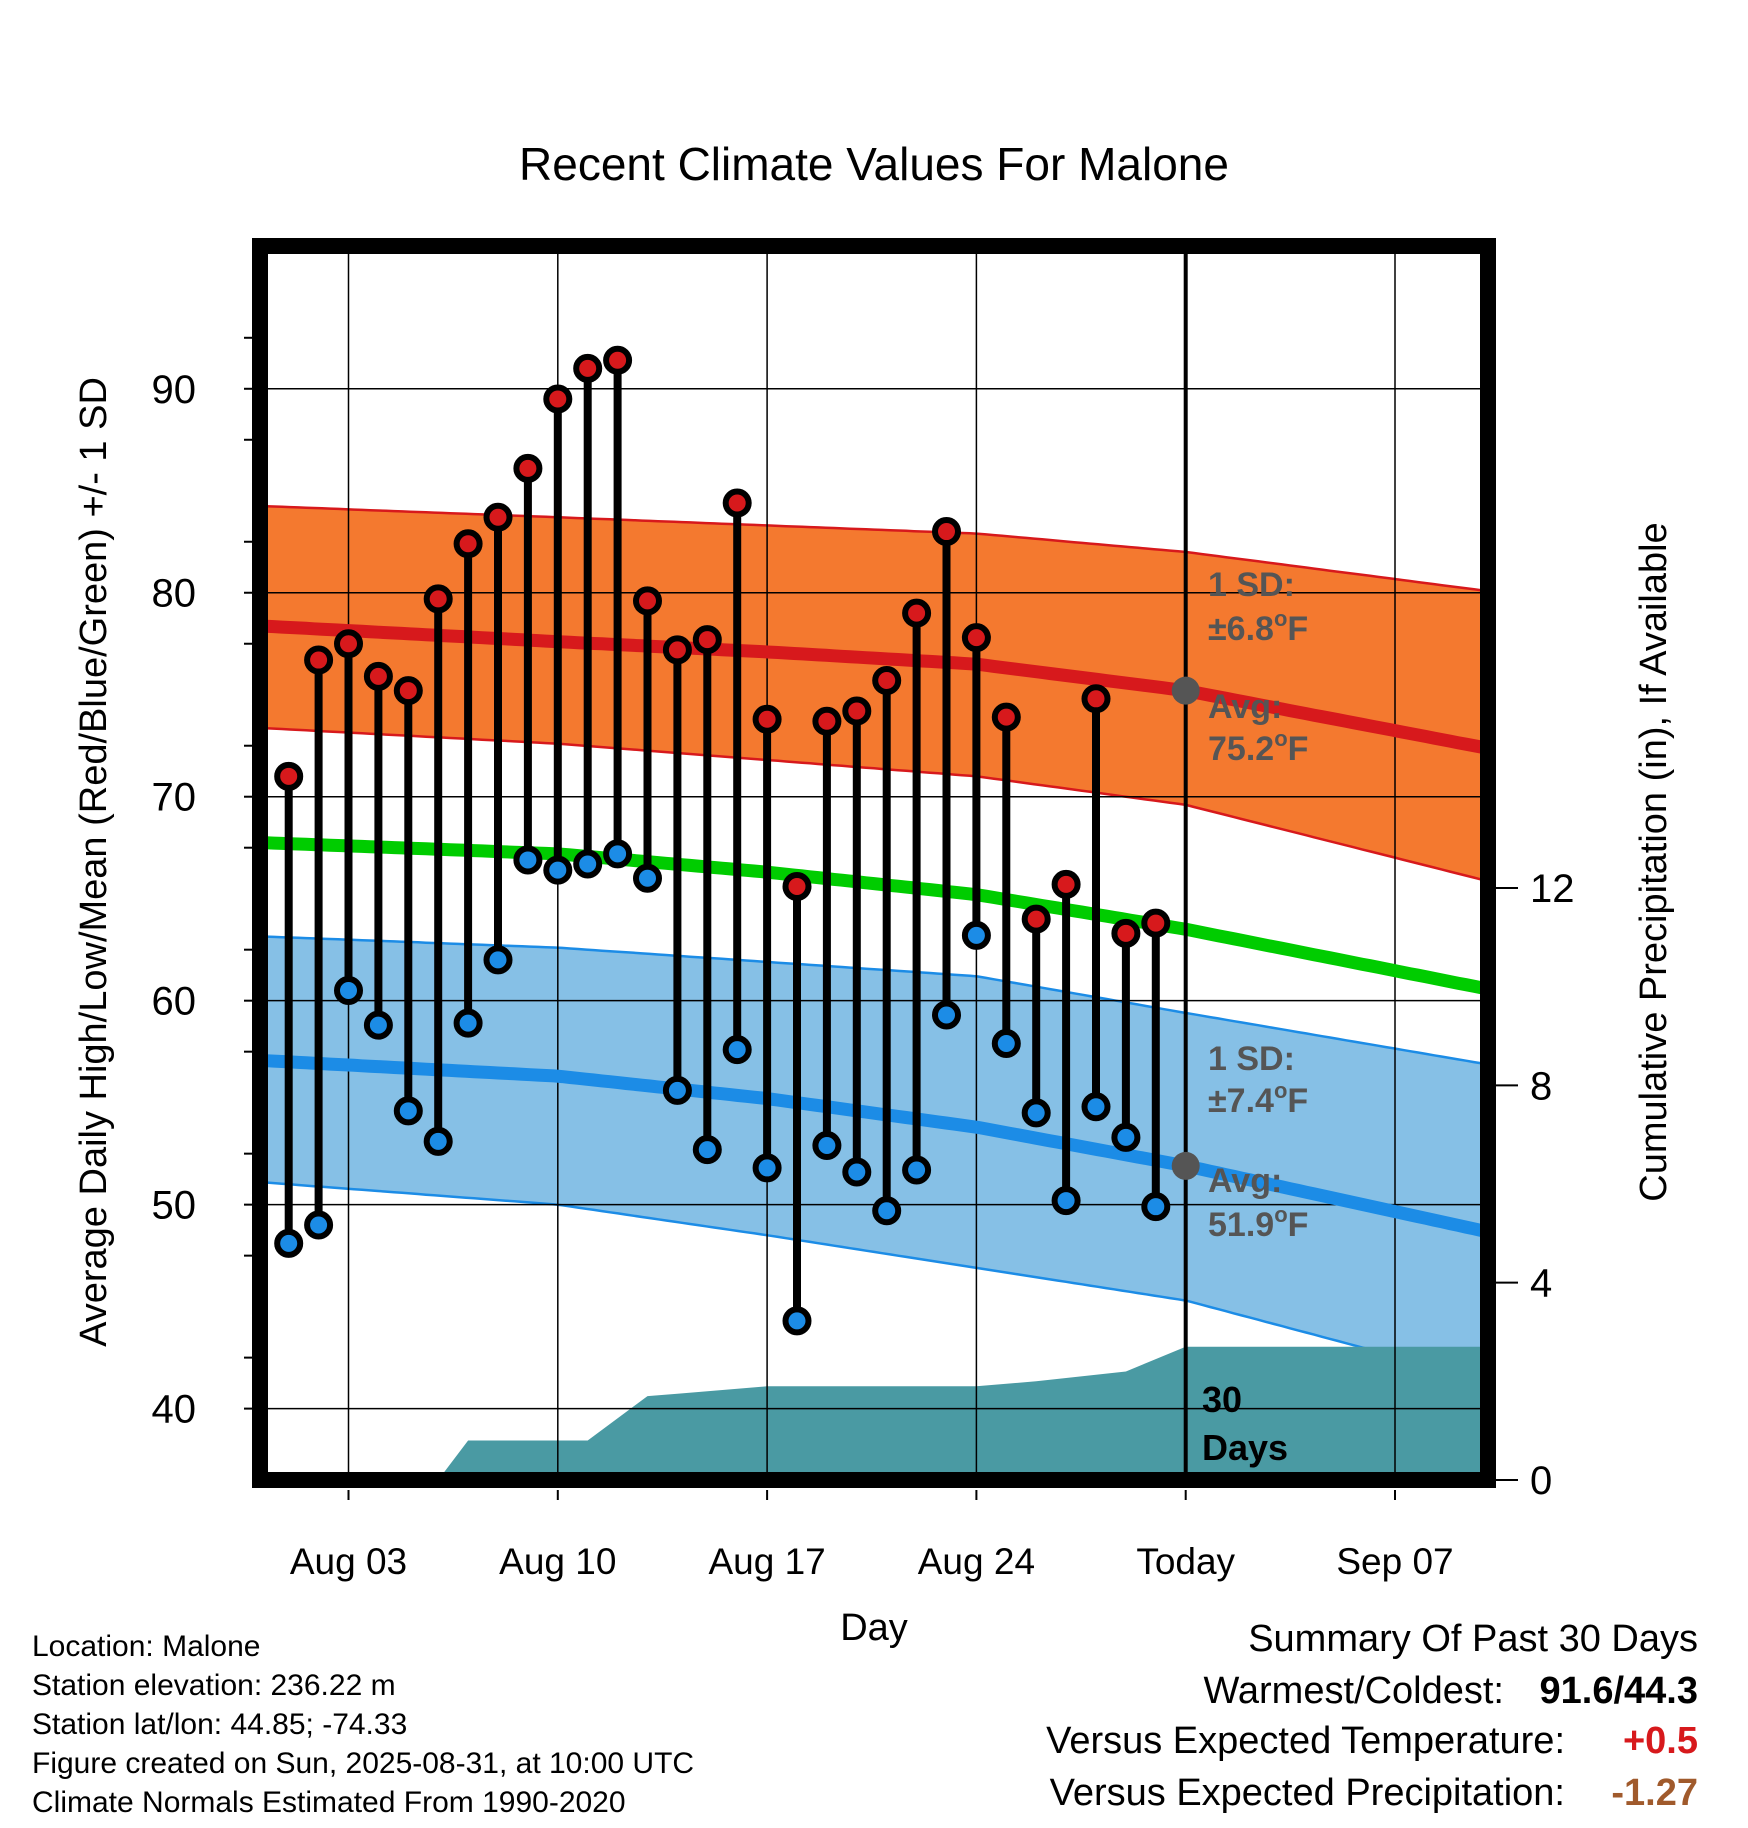 This screenshot has height=1828, width=1748. Describe the element at coordinates (174, 390) in the screenshot. I see `y-tick-label: 90` at that location.